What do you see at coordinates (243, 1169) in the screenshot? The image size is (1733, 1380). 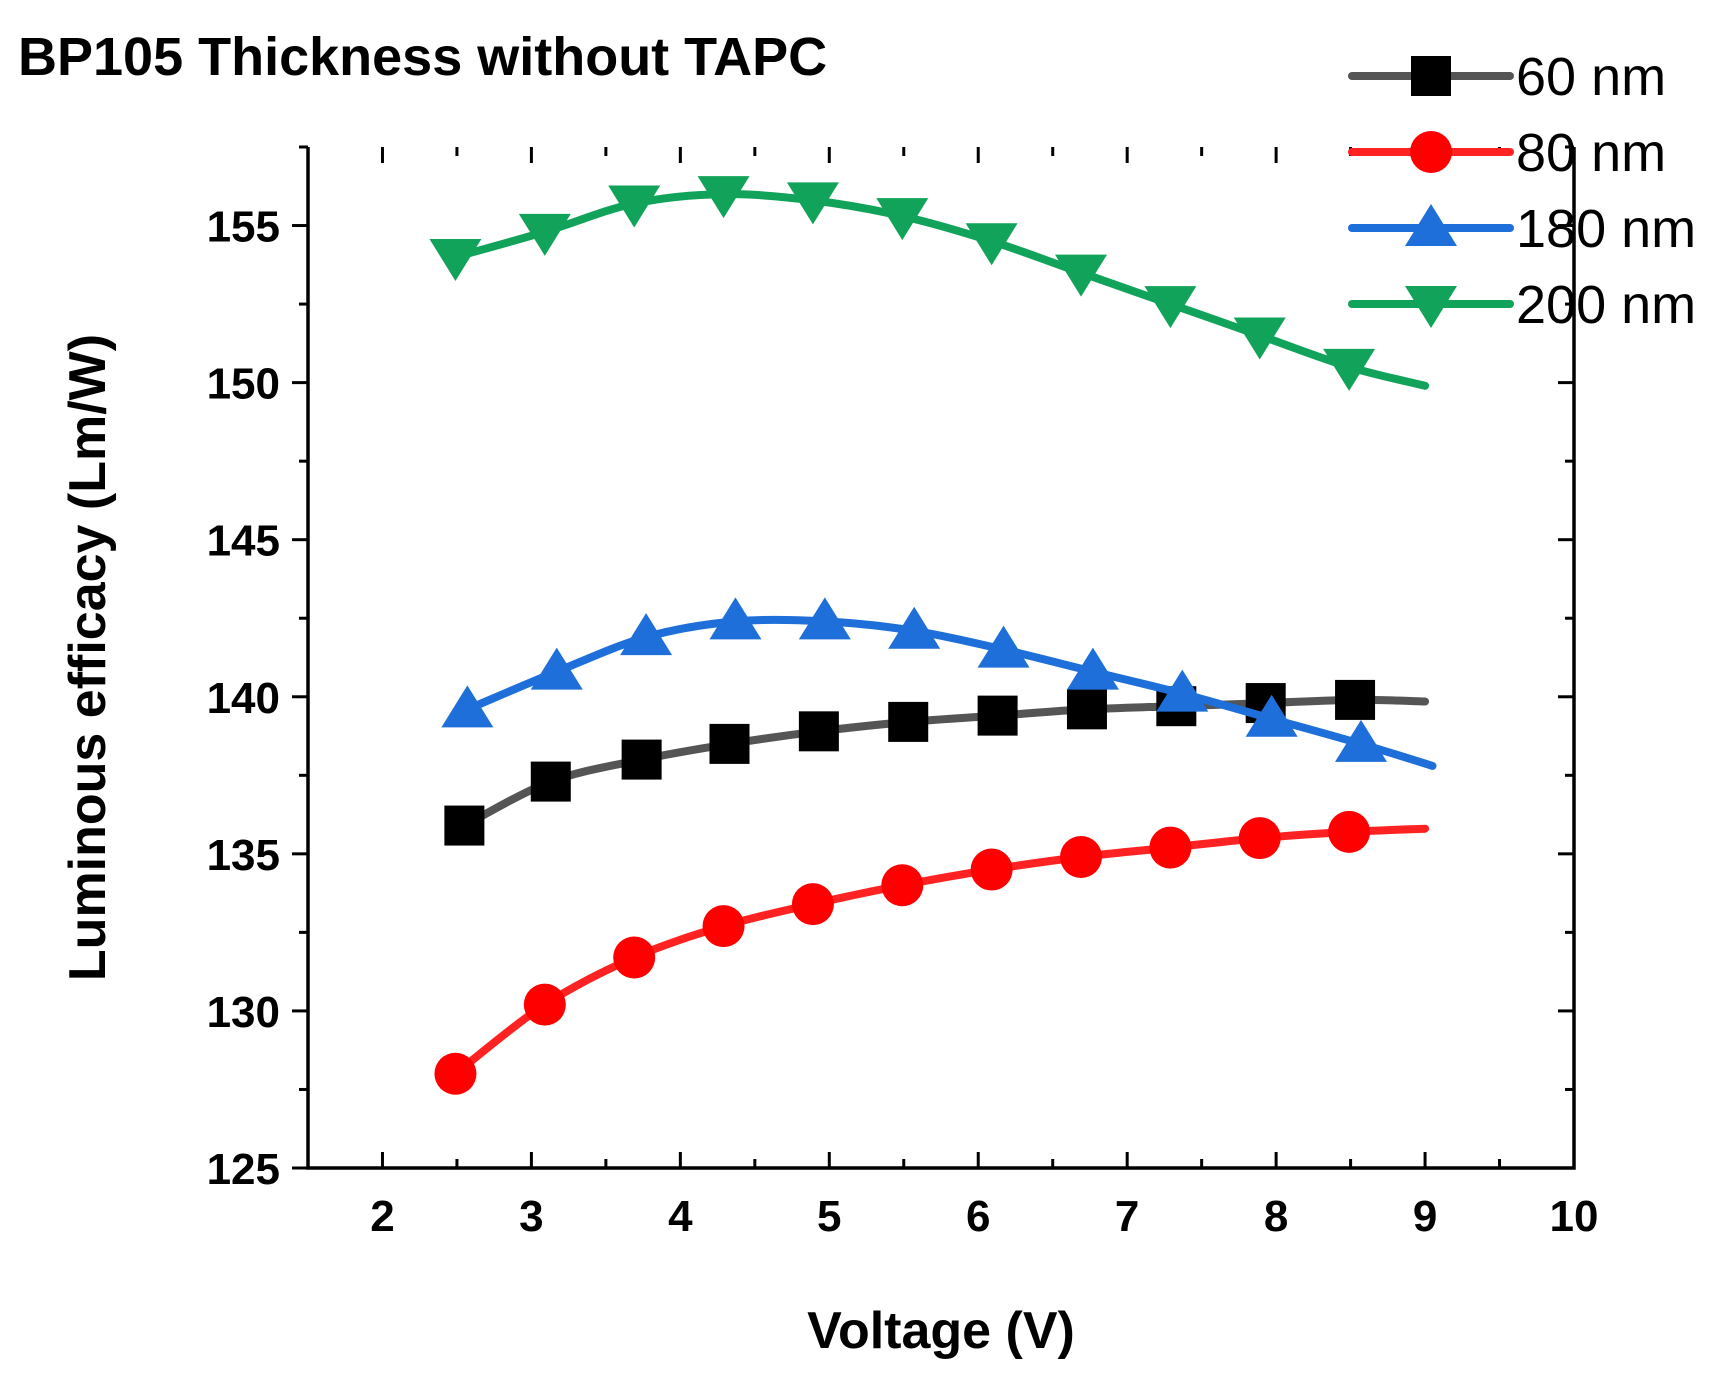 I see `y-tick-label: 125` at bounding box center [243, 1169].